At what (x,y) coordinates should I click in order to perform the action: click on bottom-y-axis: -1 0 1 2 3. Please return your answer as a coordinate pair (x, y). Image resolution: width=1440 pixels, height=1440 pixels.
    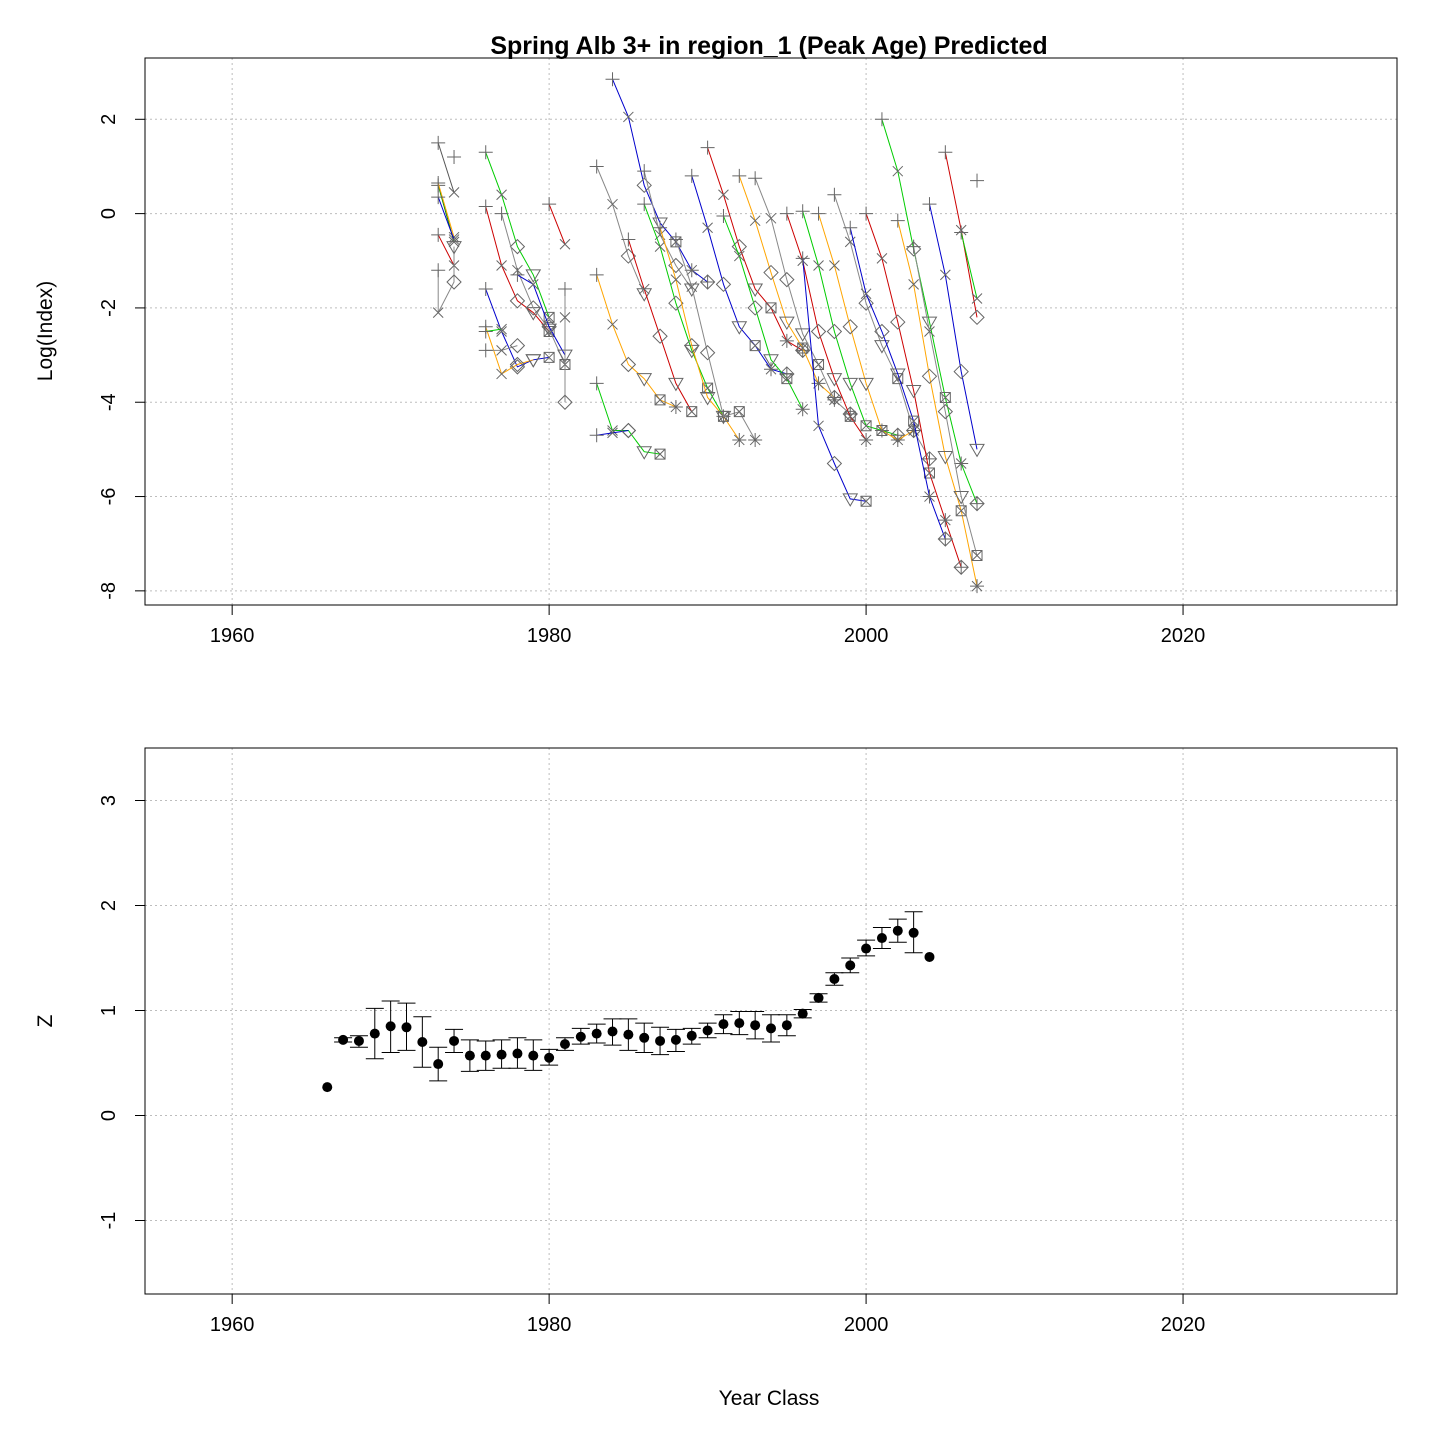
    Looking at the image, I should click on (121, 1012).